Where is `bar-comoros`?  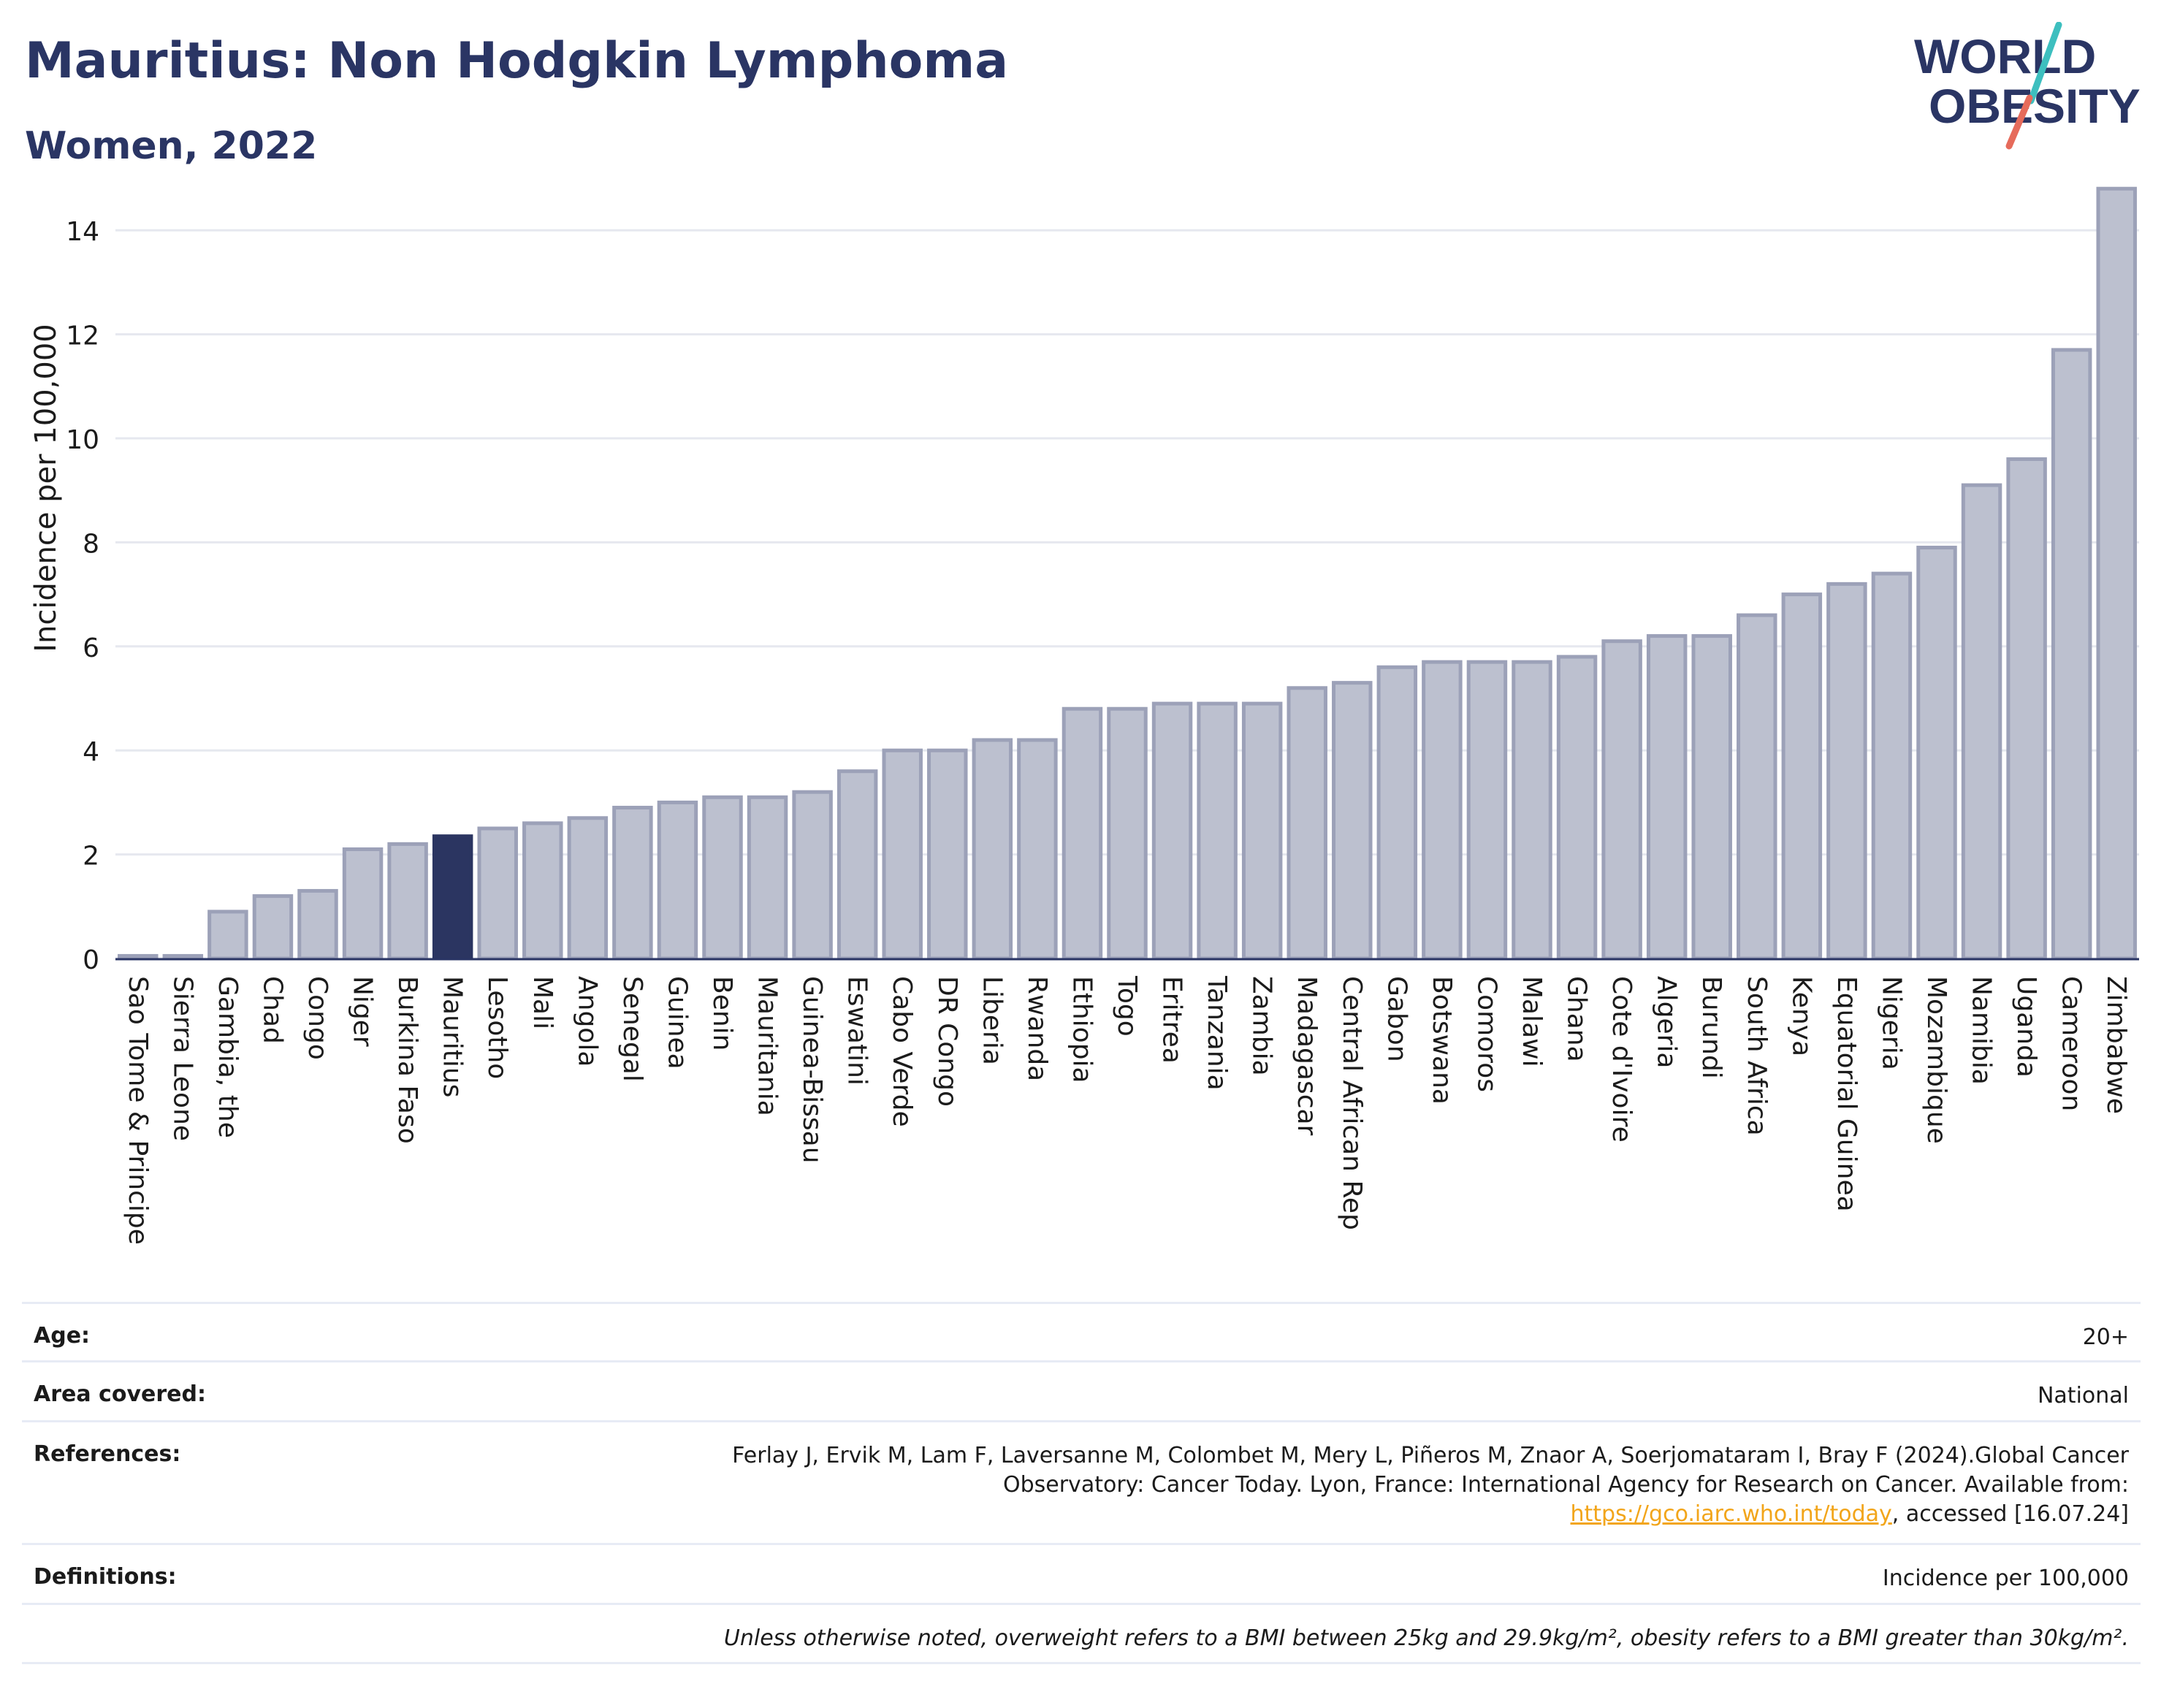 bar-comoros is located at coordinates (1487, 810).